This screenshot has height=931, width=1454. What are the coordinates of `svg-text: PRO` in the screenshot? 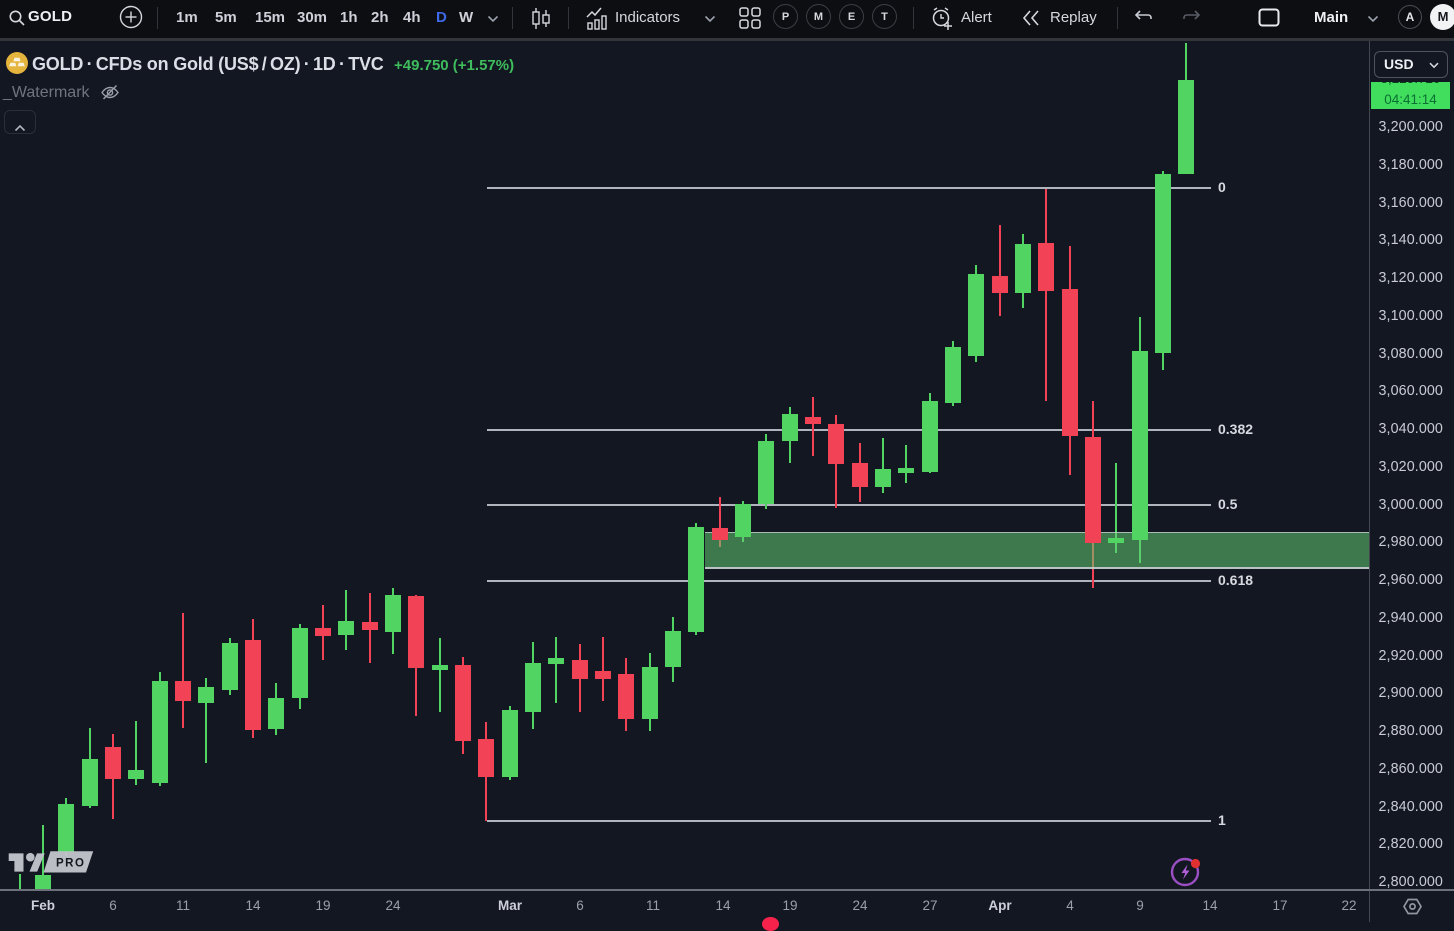 It's located at (70, 863).